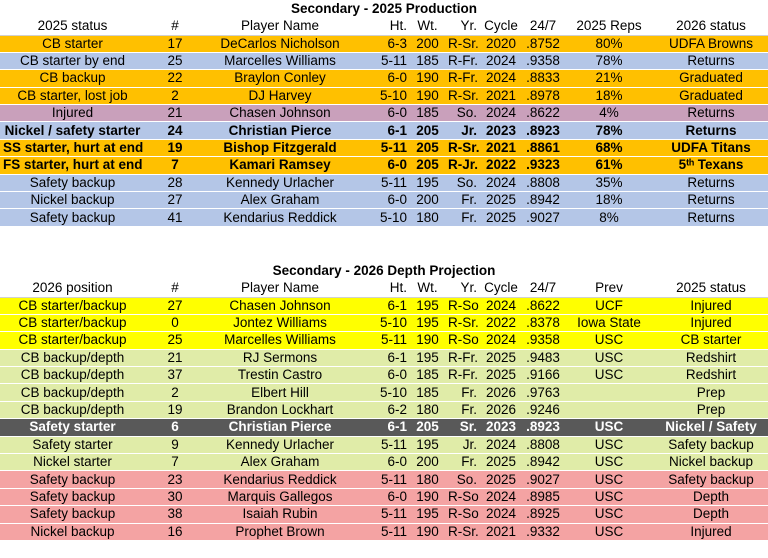 The height and width of the screenshot is (558, 768). I want to click on table-cell: DJ Harvey, so click(280, 96).